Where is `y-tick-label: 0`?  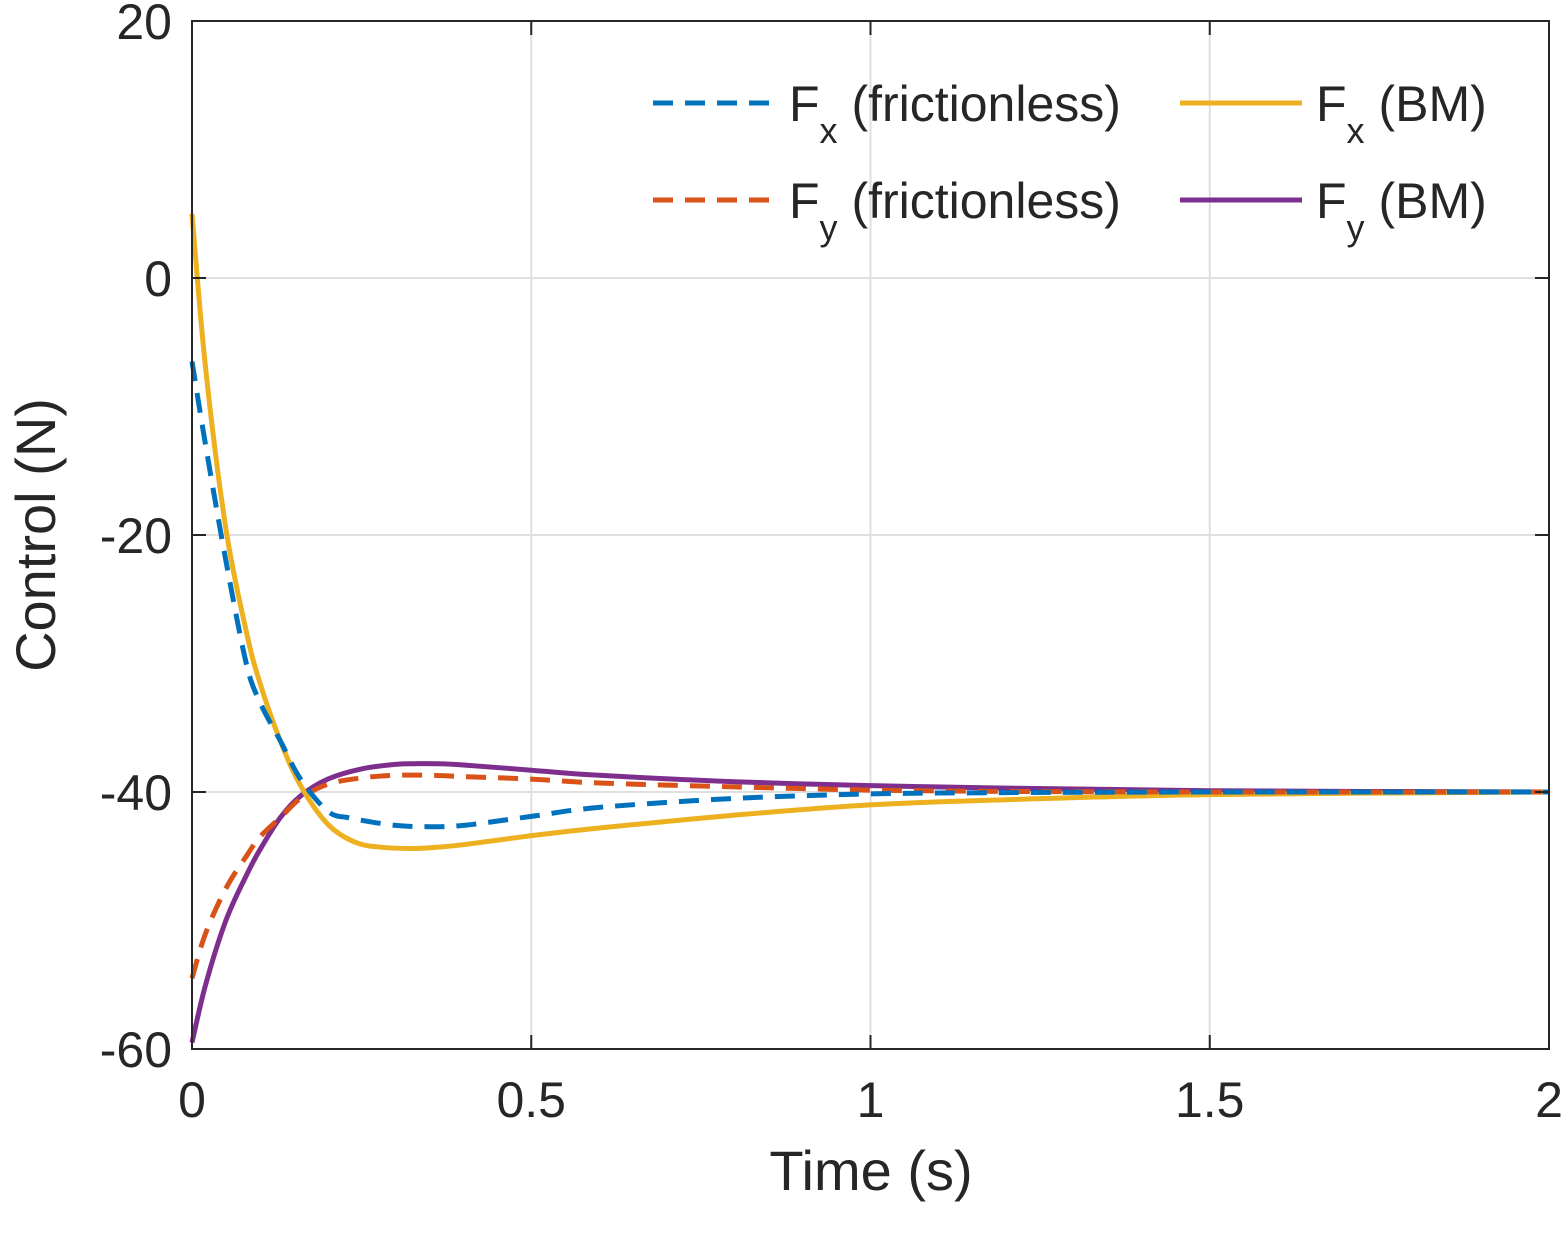
y-tick-label: 0 is located at coordinates (158, 279).